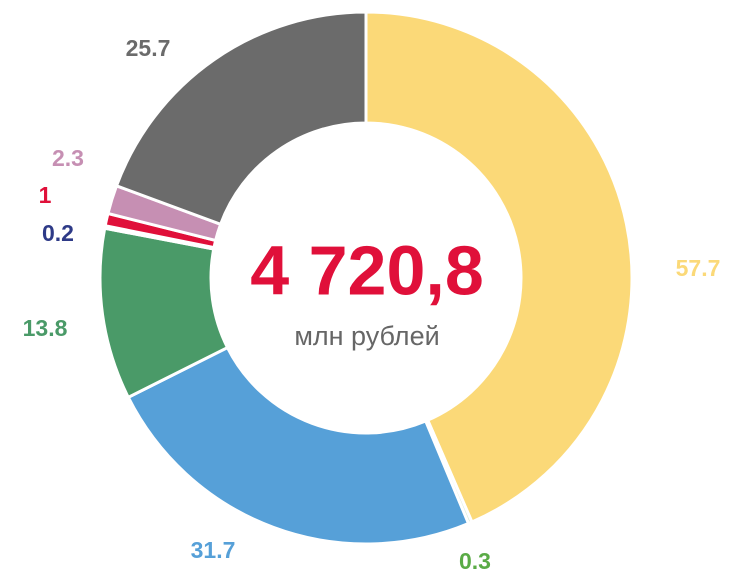 This screenshot has width=735, height=577. What do you see at coordinates (475, 561) in the screenshot?
I see `data-label: 0.3` at bounding box center [475, 561].